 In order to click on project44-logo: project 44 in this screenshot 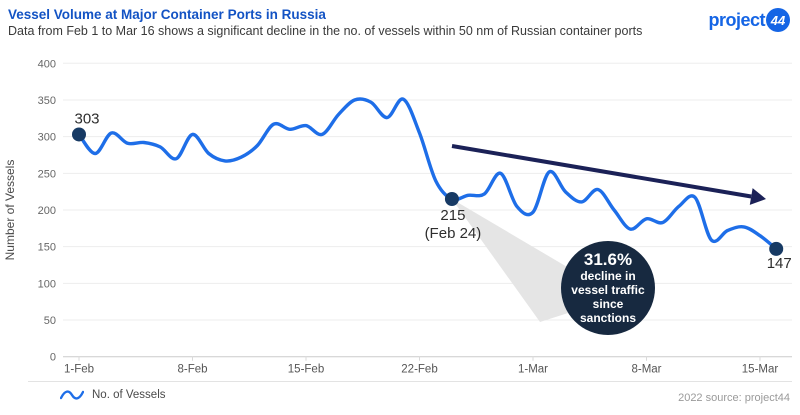, I will do `click(749, 20)`.